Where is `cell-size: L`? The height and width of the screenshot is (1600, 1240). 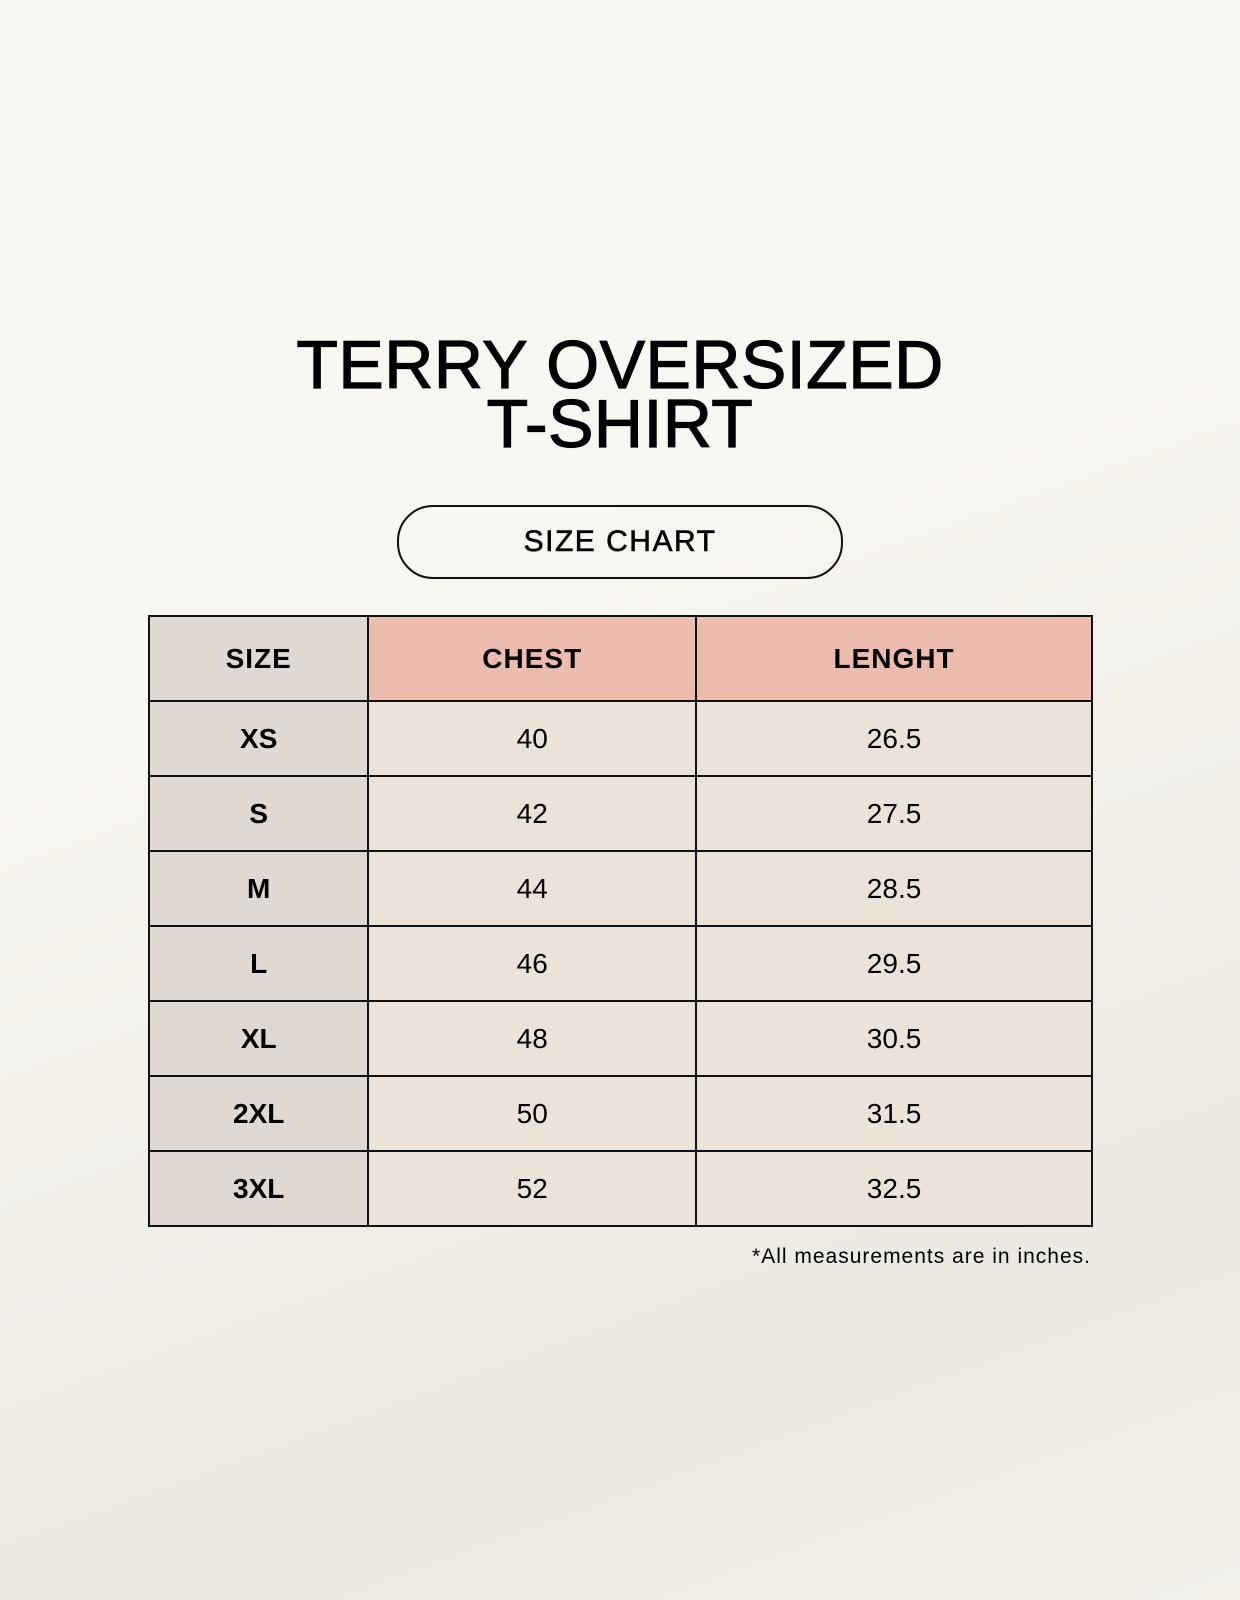 cell-size: L is located at coordinates (258, 963).